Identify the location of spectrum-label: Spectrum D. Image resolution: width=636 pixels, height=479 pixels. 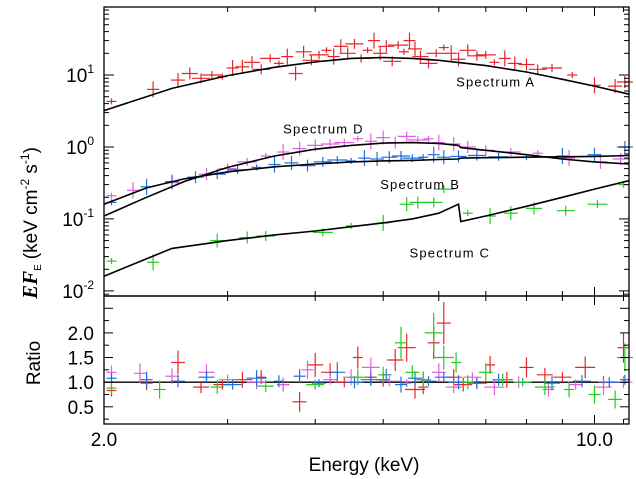
(323, 128).